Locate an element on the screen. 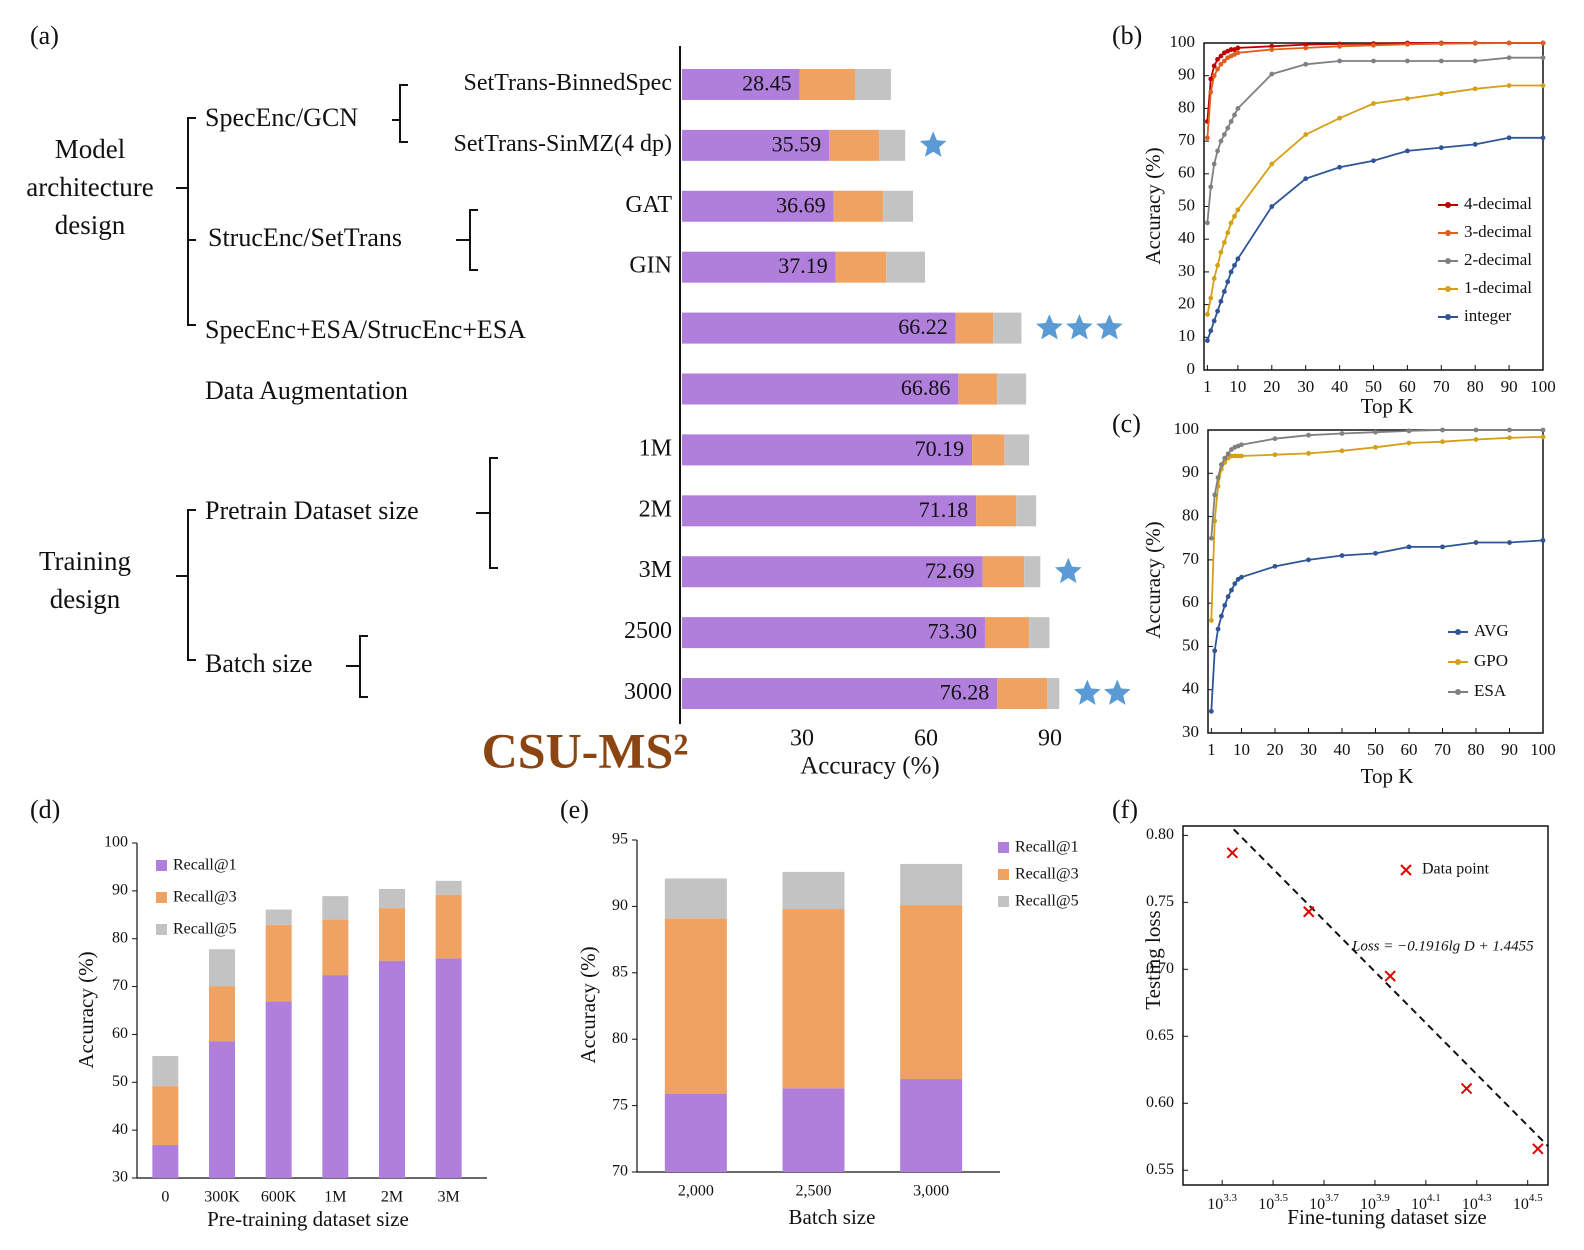 This screenshot has width=1584, height=1250. x-tick-label: 300K is located at coordinates (222, 1197).